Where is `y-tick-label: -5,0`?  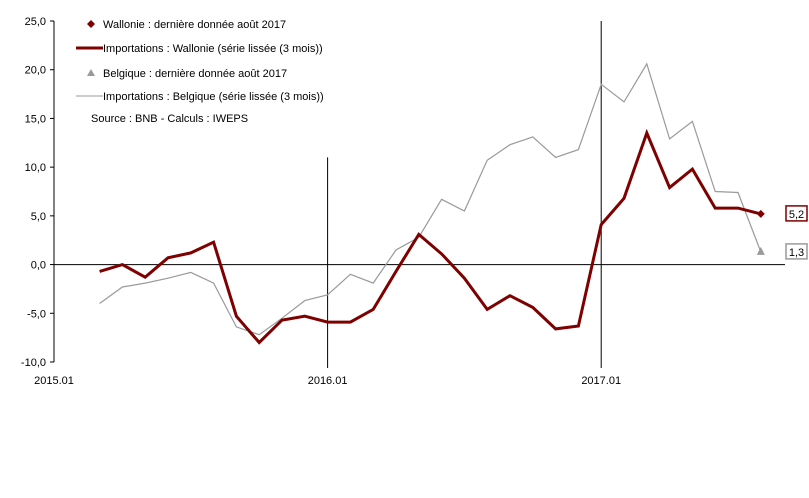
y-tick-label: -5,0 is located at coordinates (36, 314).